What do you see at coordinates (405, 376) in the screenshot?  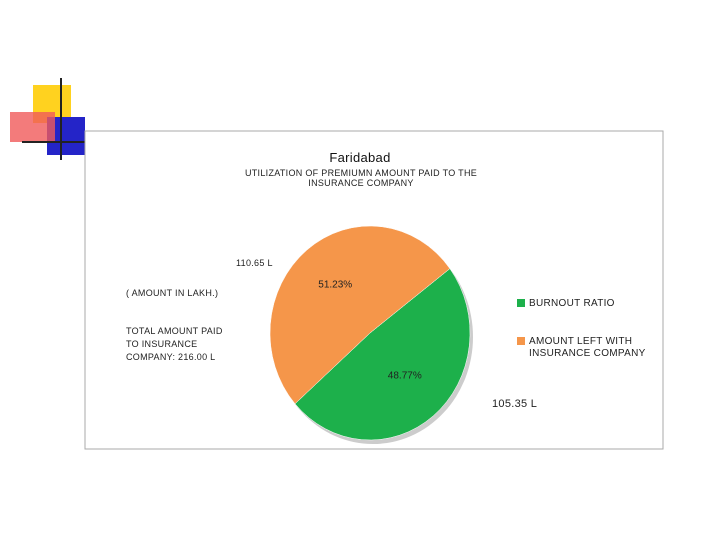 I see `data-label: 48.77%` at bounding box center [405, 376].